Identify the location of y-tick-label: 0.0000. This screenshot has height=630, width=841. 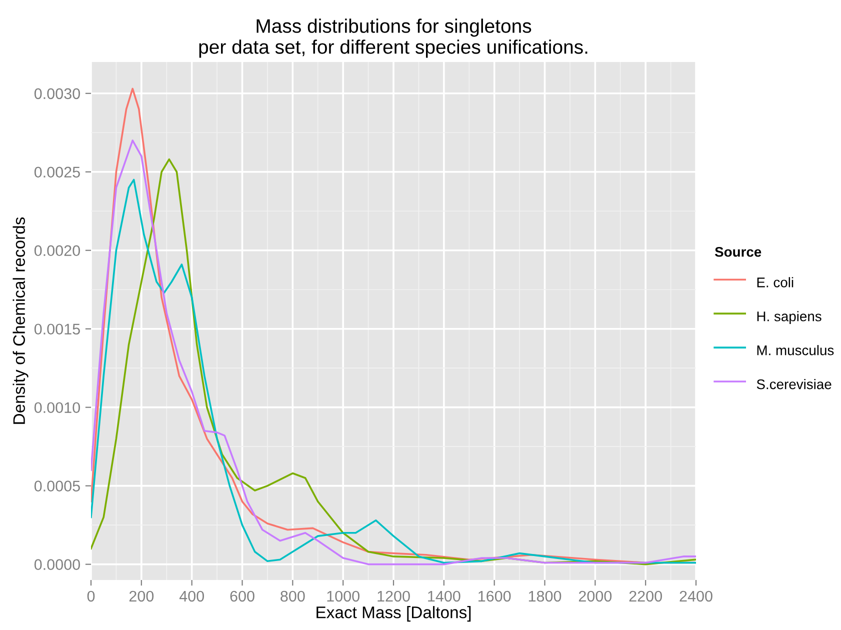
(57, 564).